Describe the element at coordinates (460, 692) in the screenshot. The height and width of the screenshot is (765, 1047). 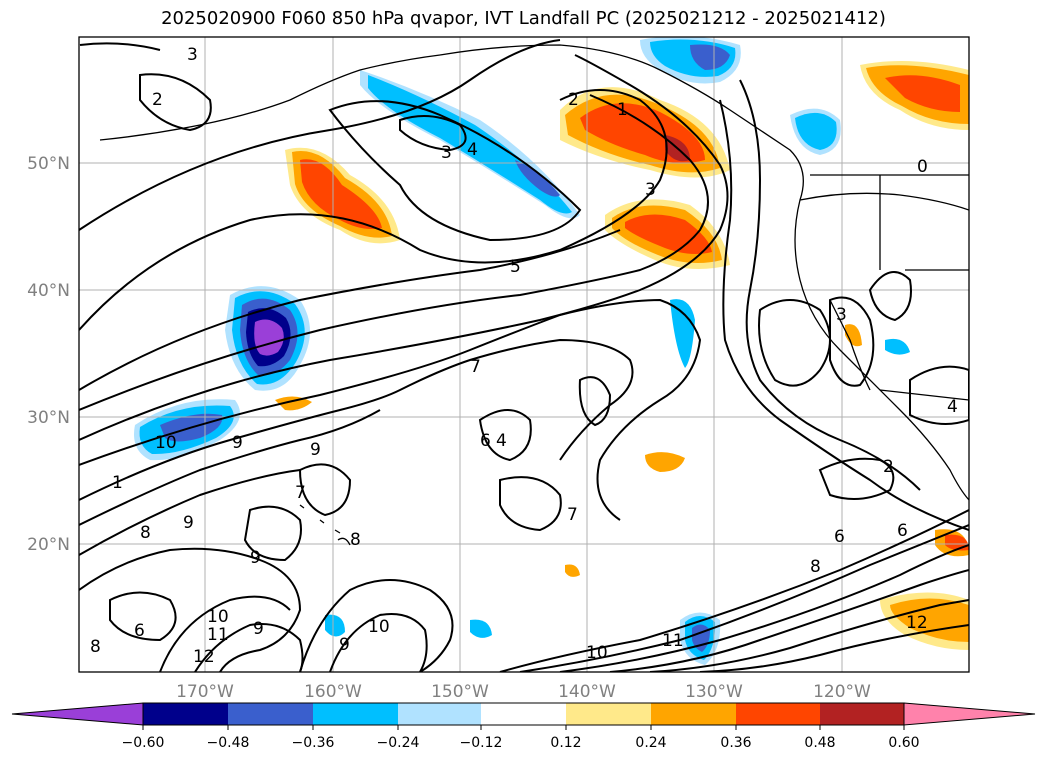
I see `lon-label-150w: 150°W` at that location.